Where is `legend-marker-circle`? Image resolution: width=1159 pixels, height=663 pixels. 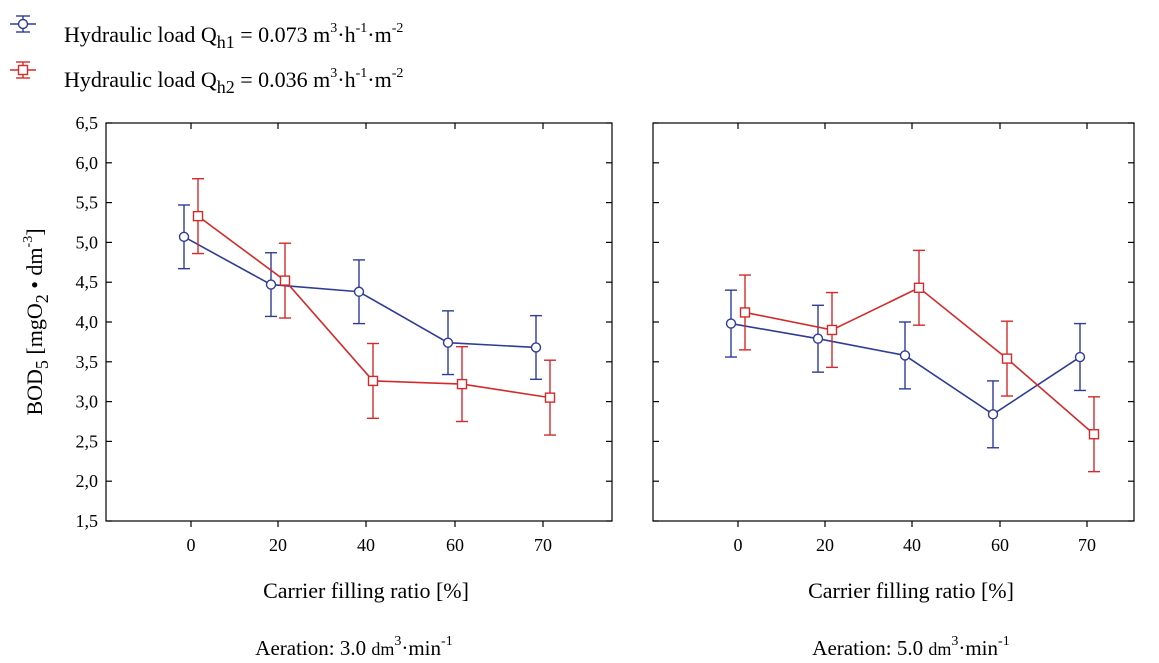
legend-marker-circle is located at coordinates (23, 24).